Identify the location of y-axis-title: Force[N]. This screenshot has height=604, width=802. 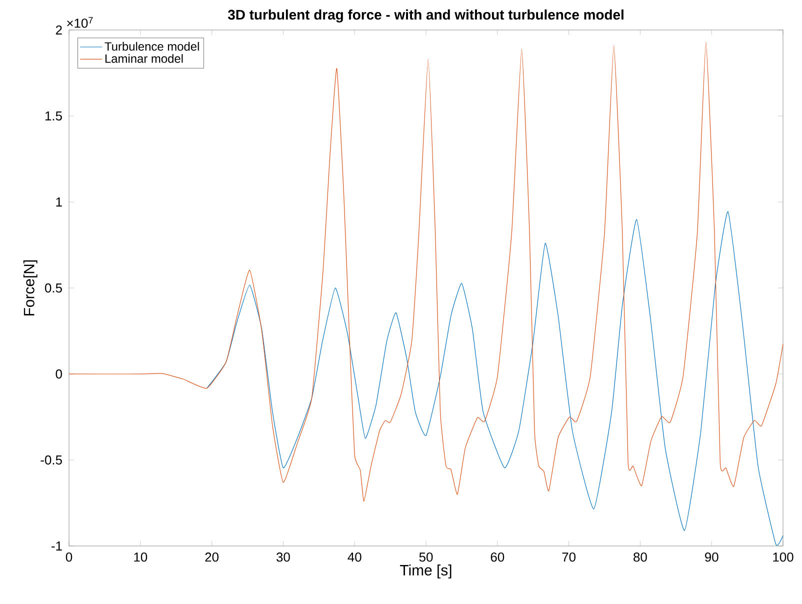
(30, 288).